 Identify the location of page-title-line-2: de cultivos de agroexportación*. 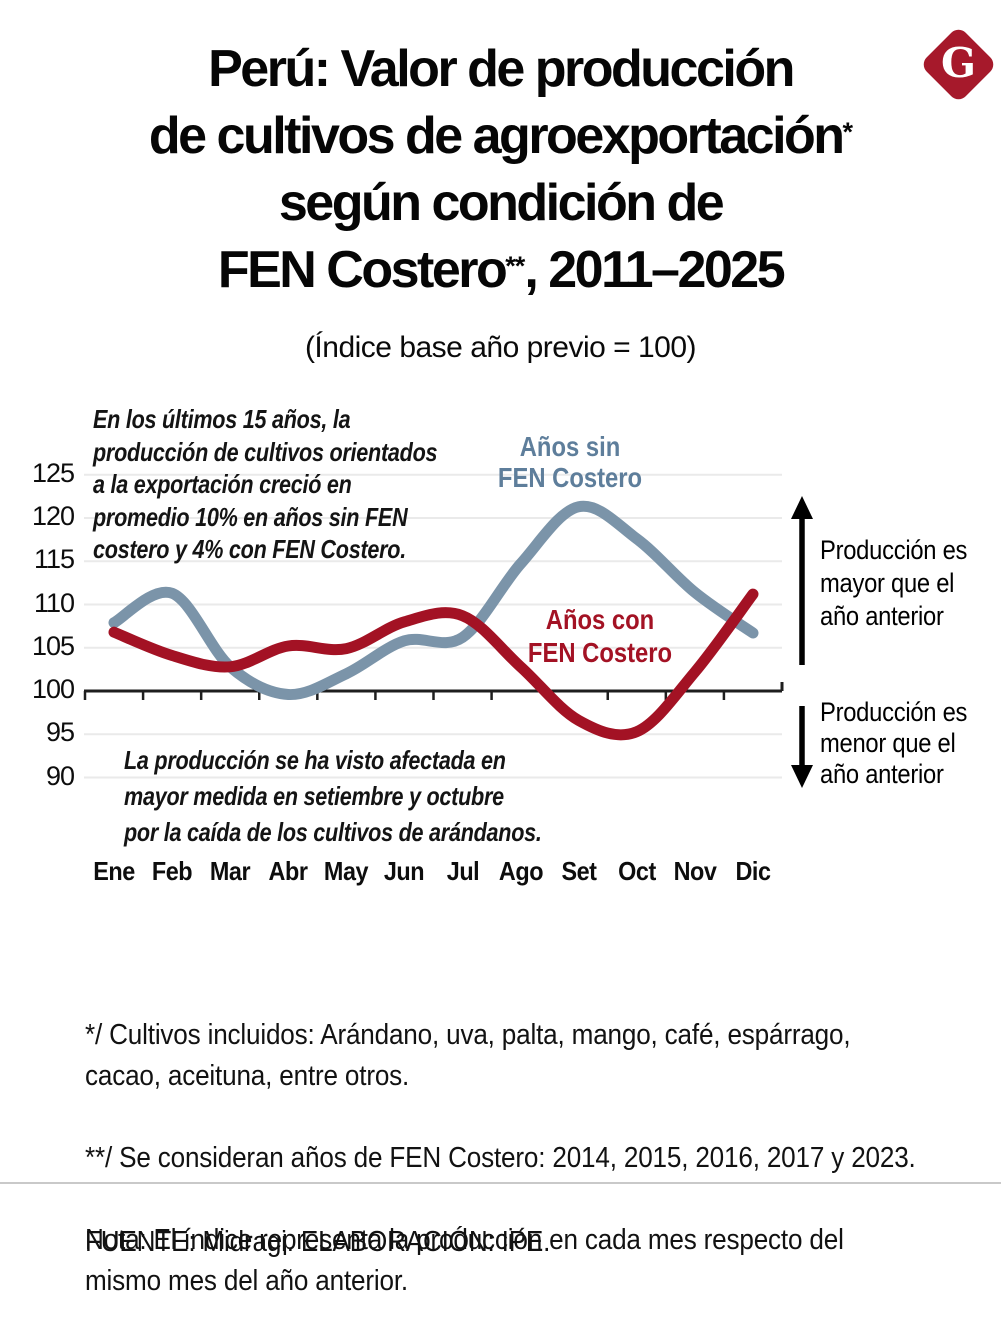
(500, 136).